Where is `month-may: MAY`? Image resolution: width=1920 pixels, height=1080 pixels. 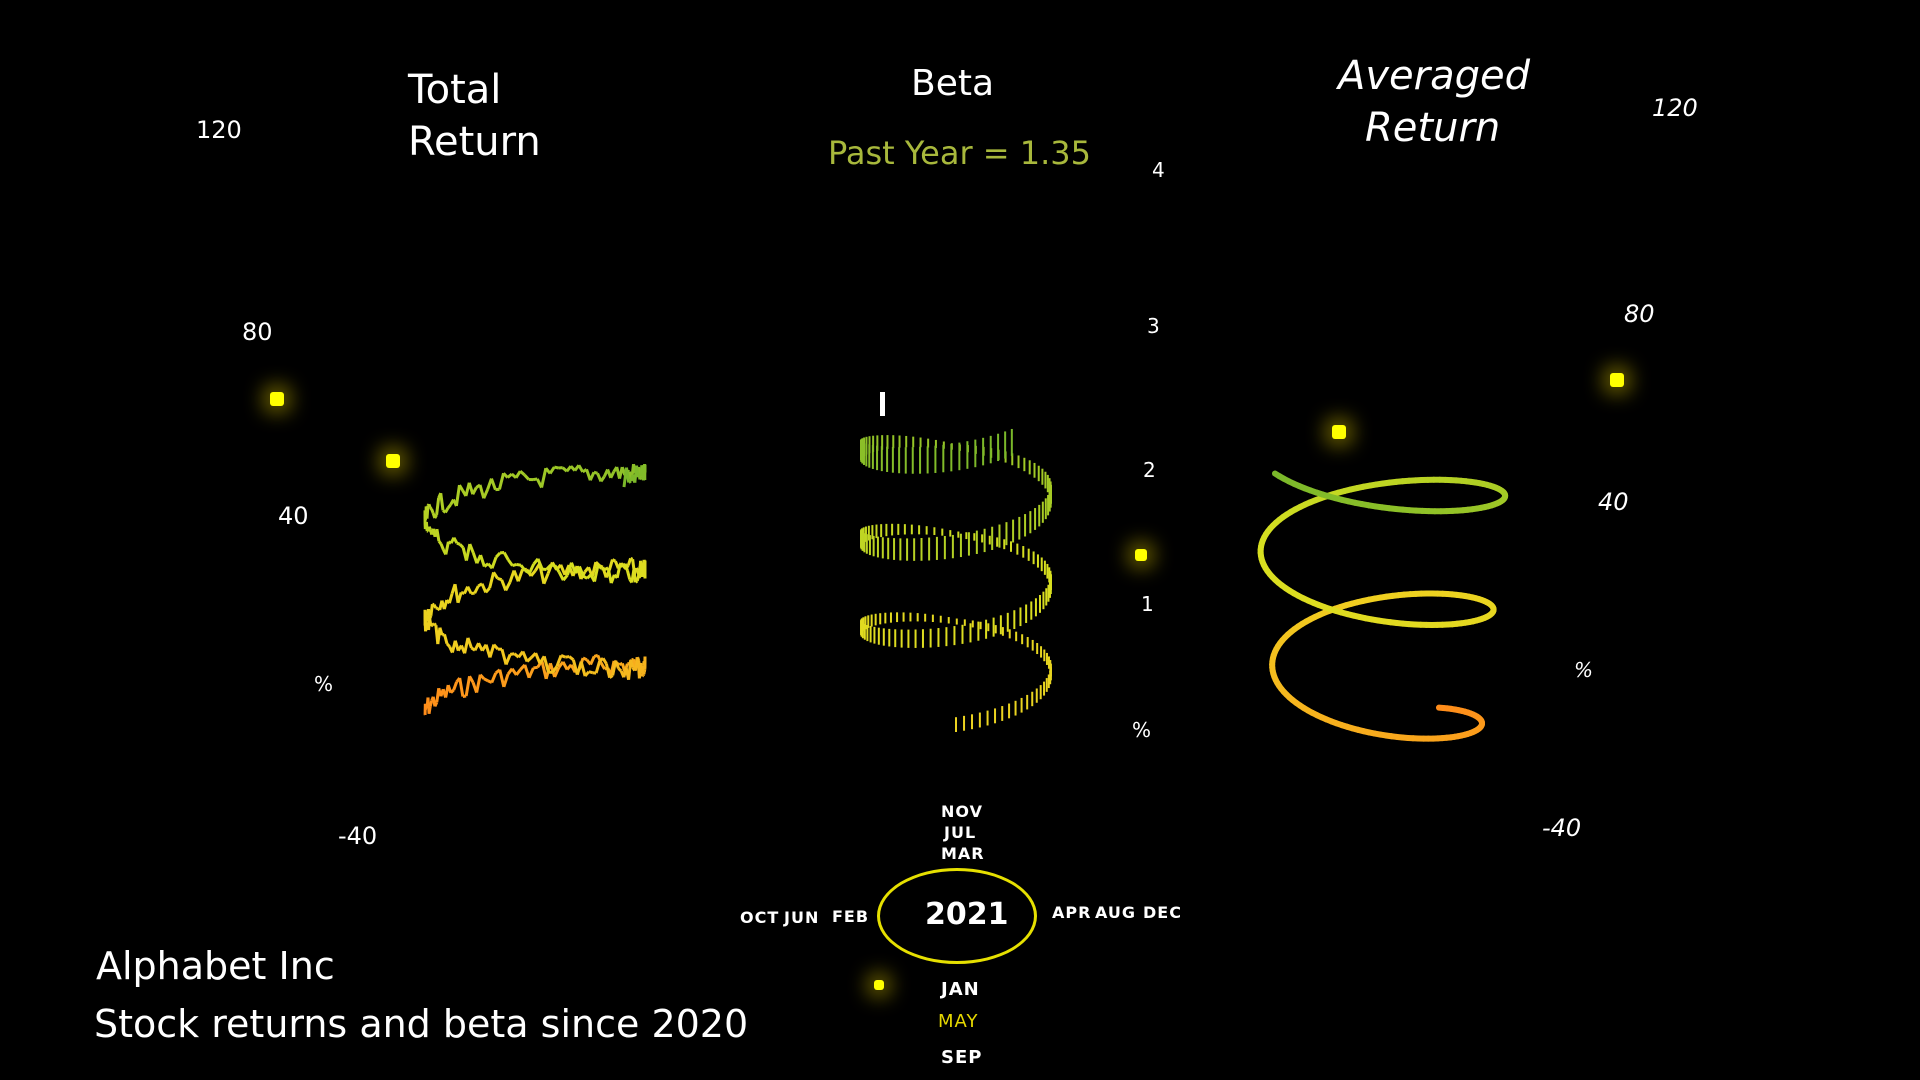
month-may: MAY is located at coordinates (958, 1021).